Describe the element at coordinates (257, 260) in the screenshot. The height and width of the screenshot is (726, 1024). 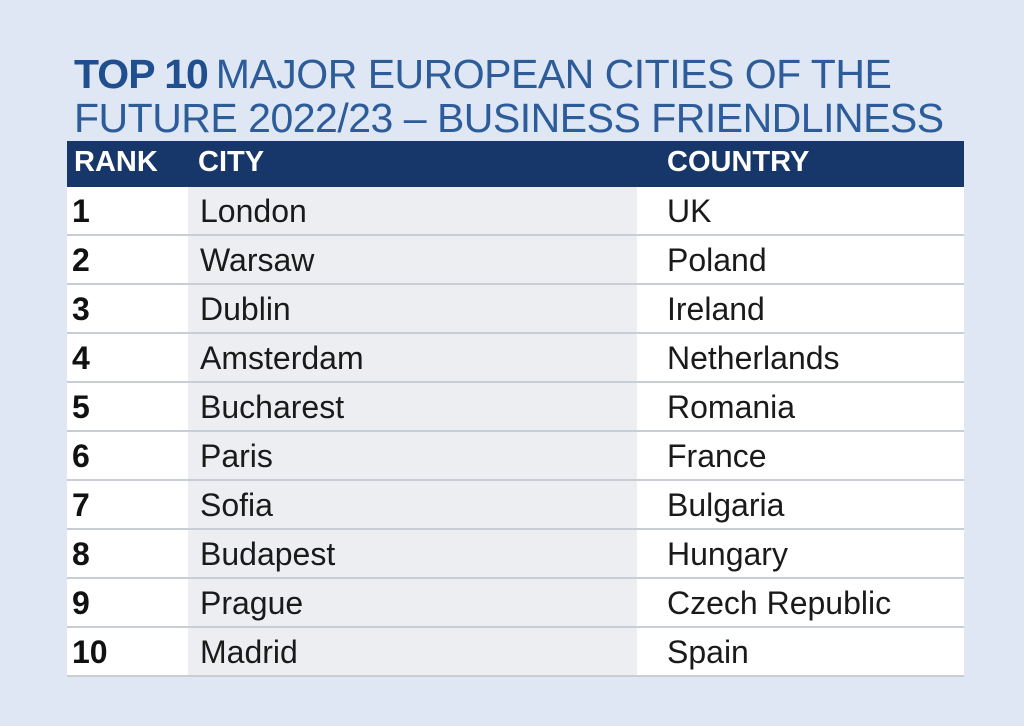
I see `city-value: Warsaw` at that location.